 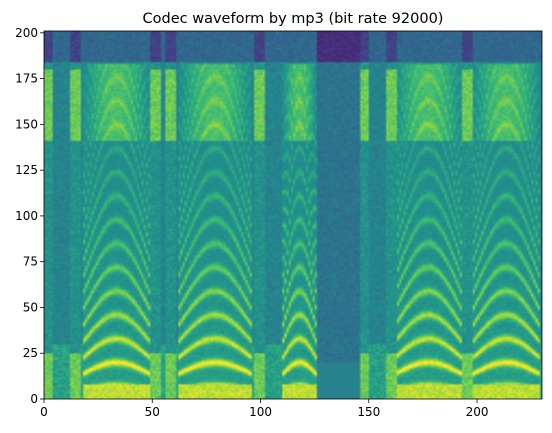 I want to click on y-tick-label: 175, so click(x=26, y=79).